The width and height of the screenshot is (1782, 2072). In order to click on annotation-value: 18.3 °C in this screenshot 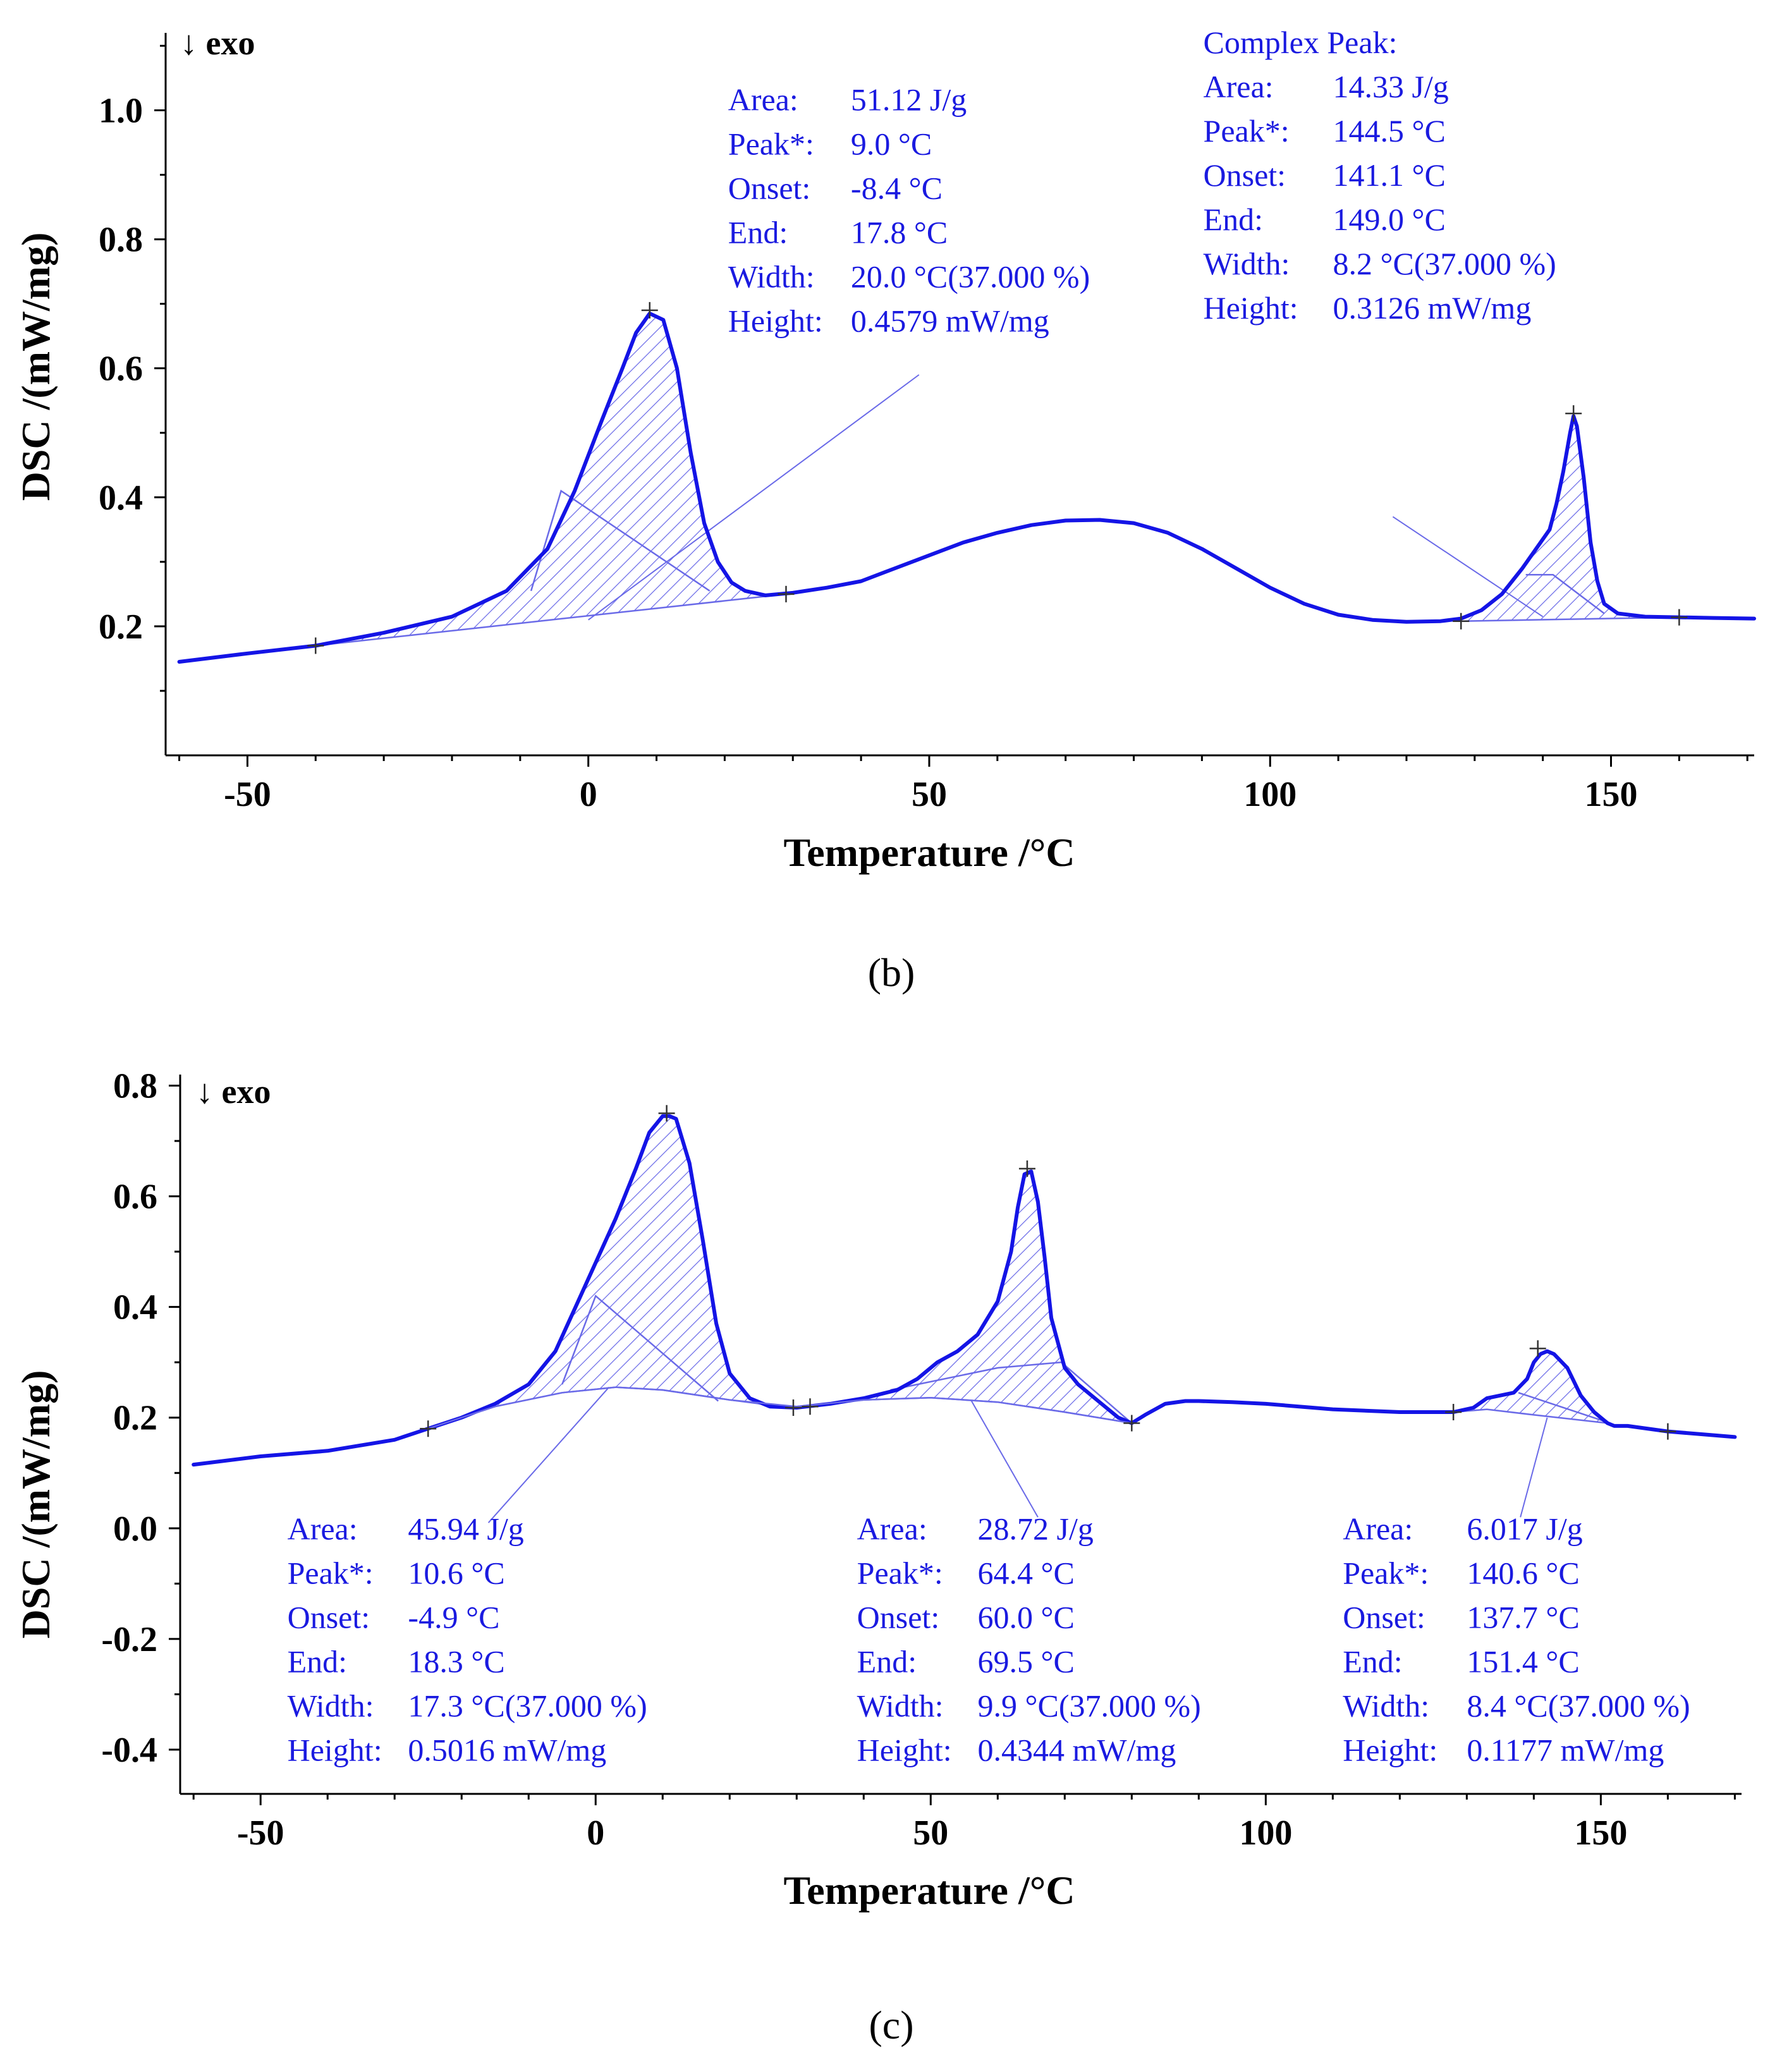, I will do `click(456, 1661)`.